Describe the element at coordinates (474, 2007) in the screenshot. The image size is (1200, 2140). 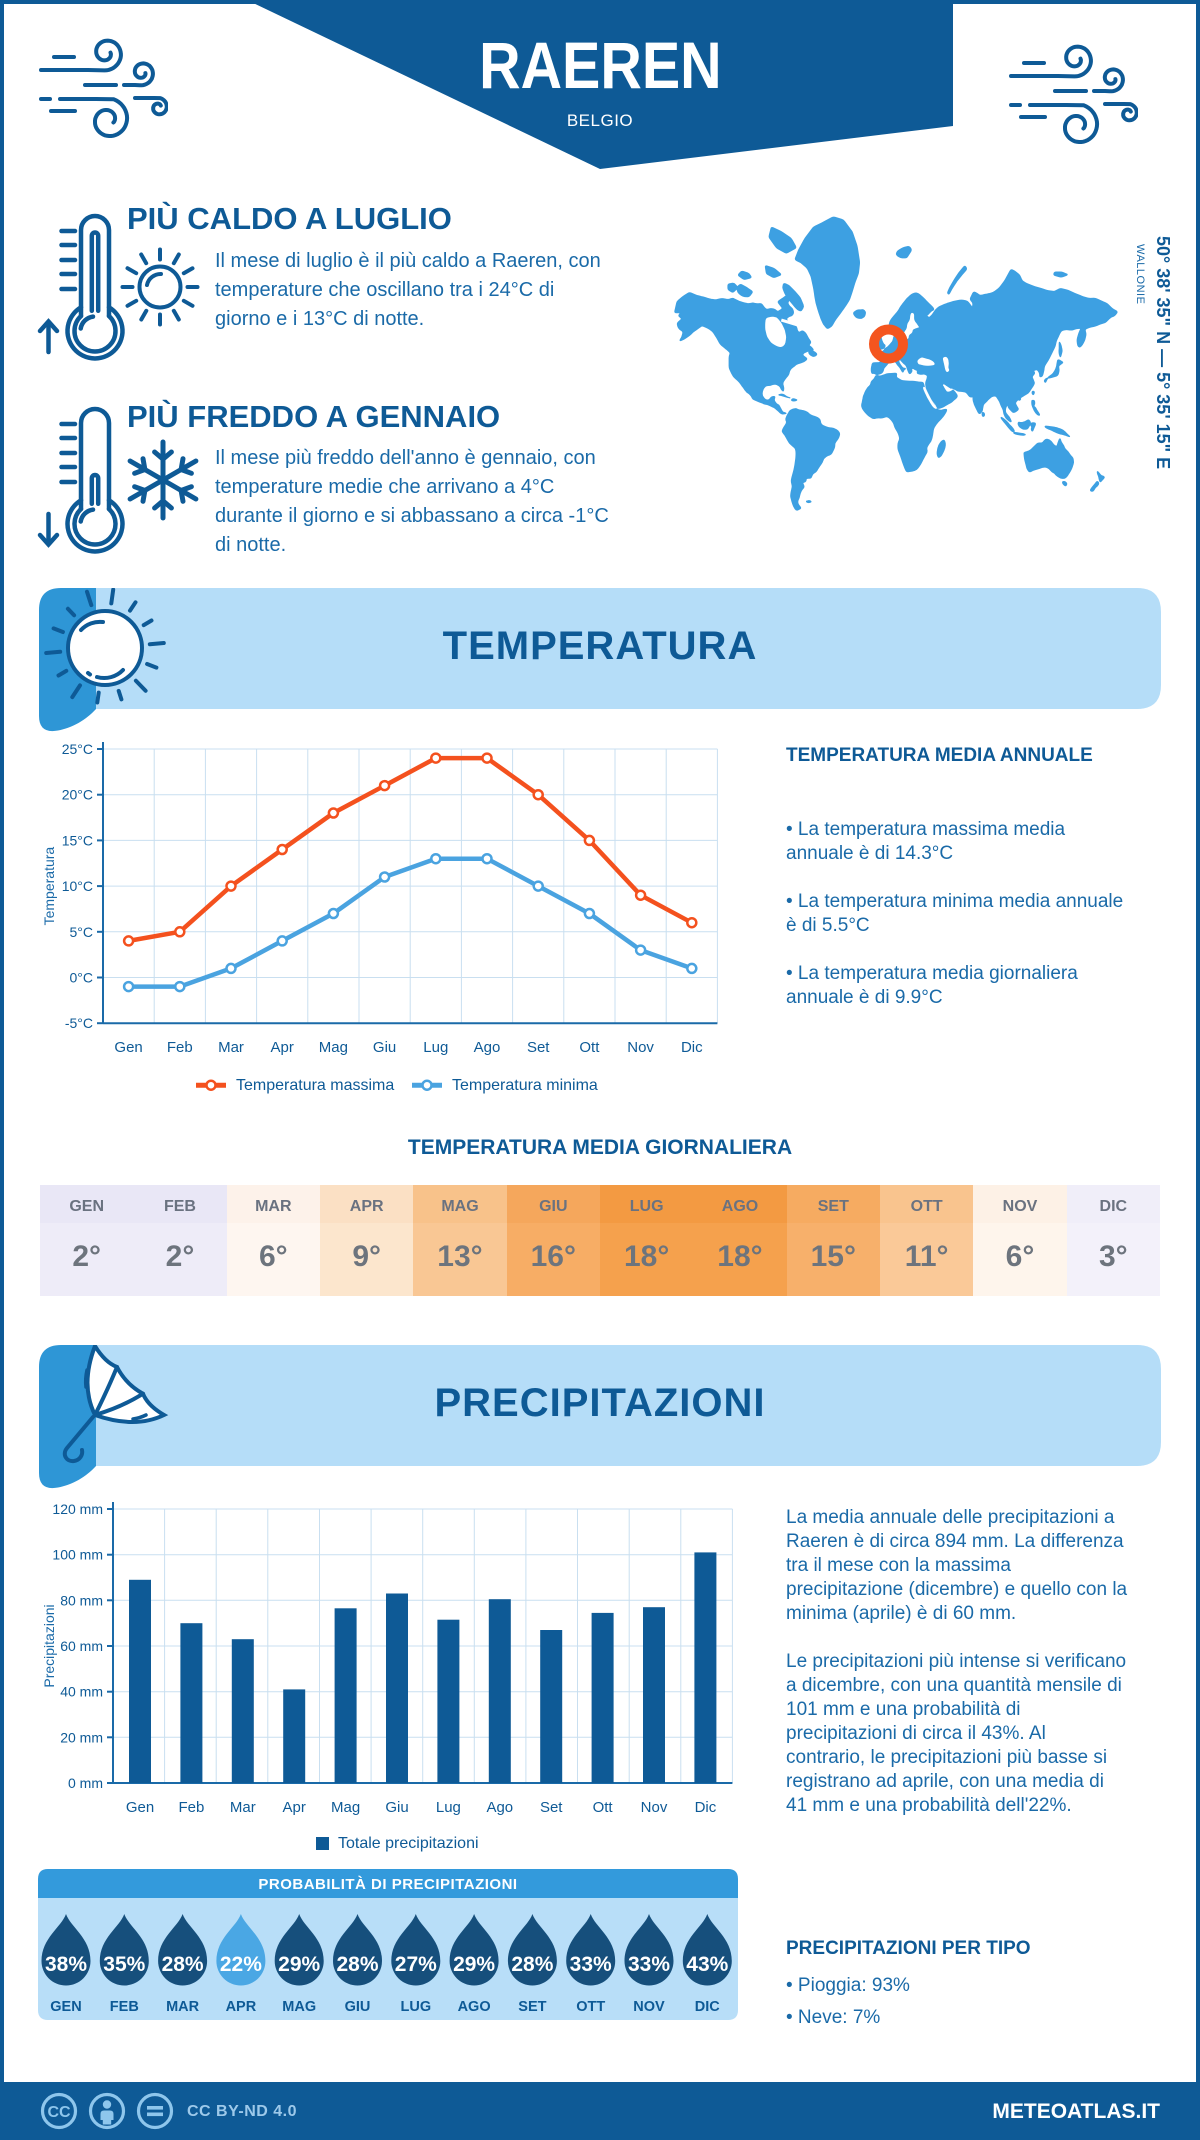
I see `svg-text: AGO` at that location.